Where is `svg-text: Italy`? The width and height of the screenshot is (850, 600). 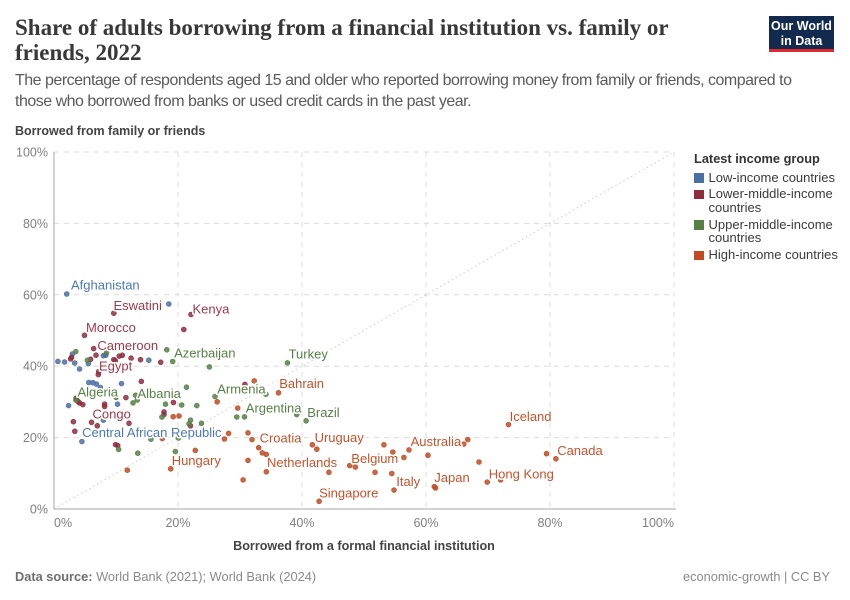
svg-text: Italy is located at coordinates (408, 481).